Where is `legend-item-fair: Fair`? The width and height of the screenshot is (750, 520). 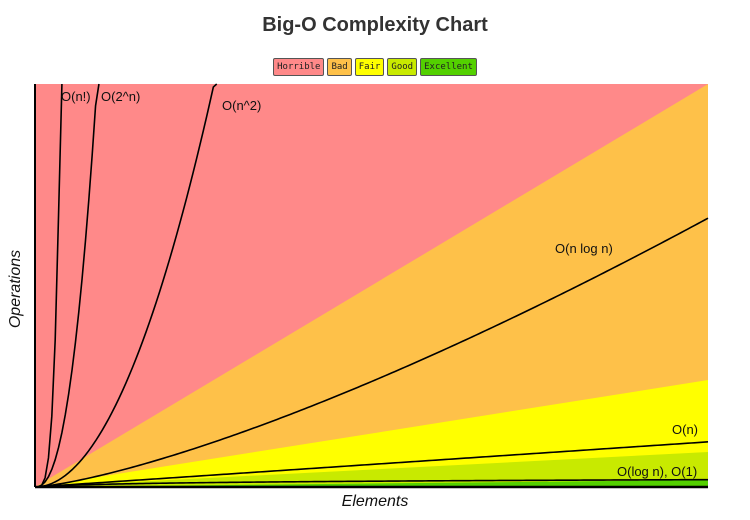 legend-item-fair: Fair is located at coordinates (369, 67).